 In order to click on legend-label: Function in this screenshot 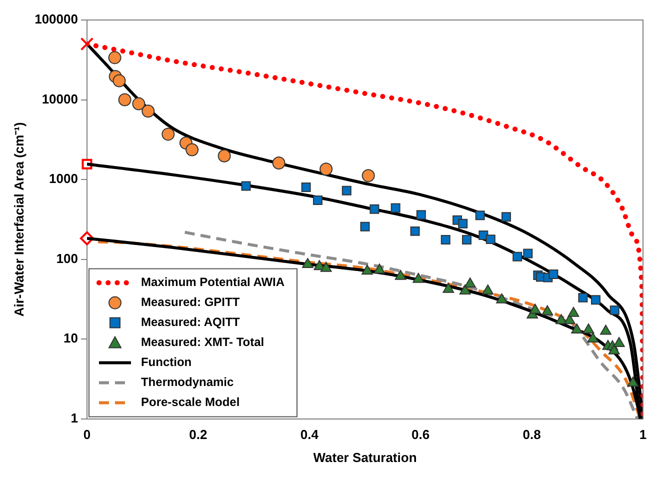, I will do `click(166, 362)`.